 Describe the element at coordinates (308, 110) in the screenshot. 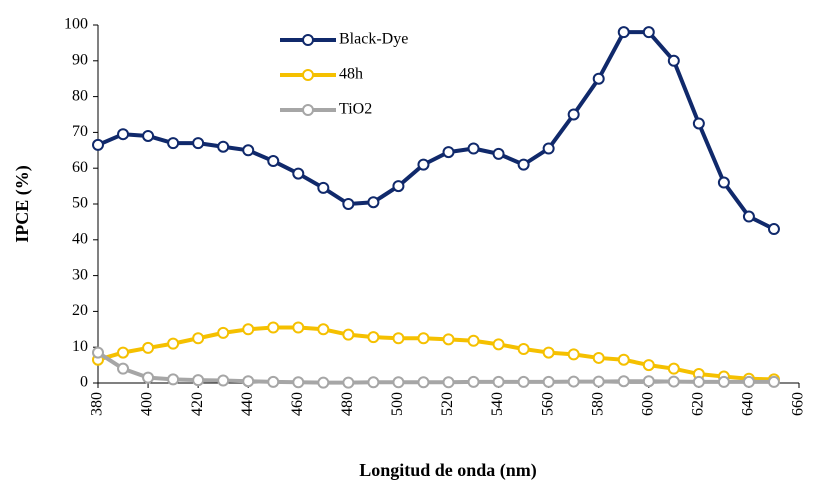

I see `legend-marker` at that location.